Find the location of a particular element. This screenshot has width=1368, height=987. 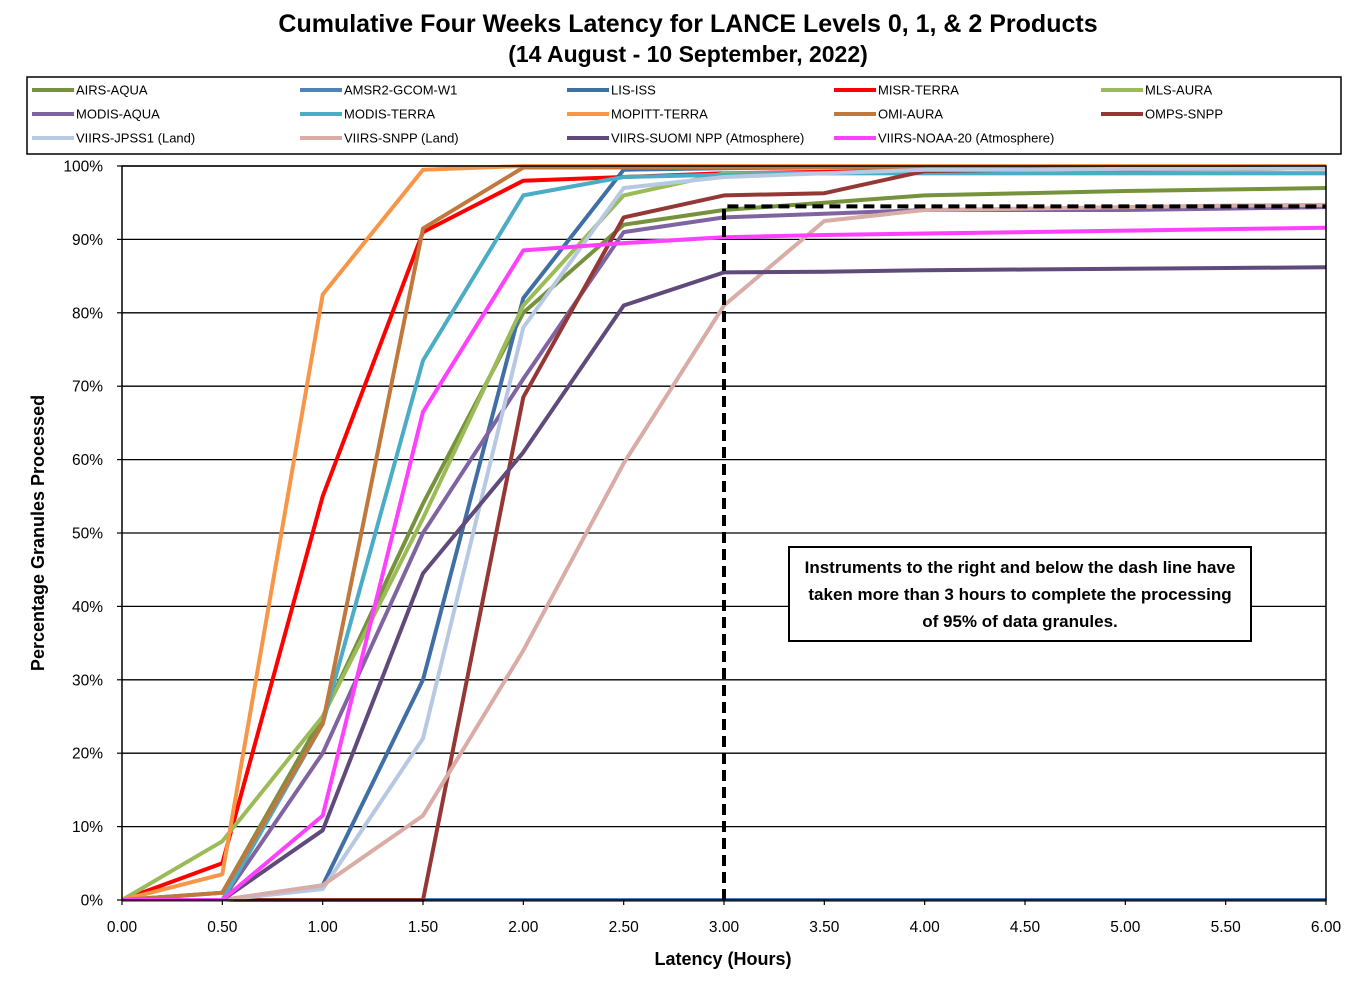

x-tick-label: 3.00 is located at coordinates (724, 927).